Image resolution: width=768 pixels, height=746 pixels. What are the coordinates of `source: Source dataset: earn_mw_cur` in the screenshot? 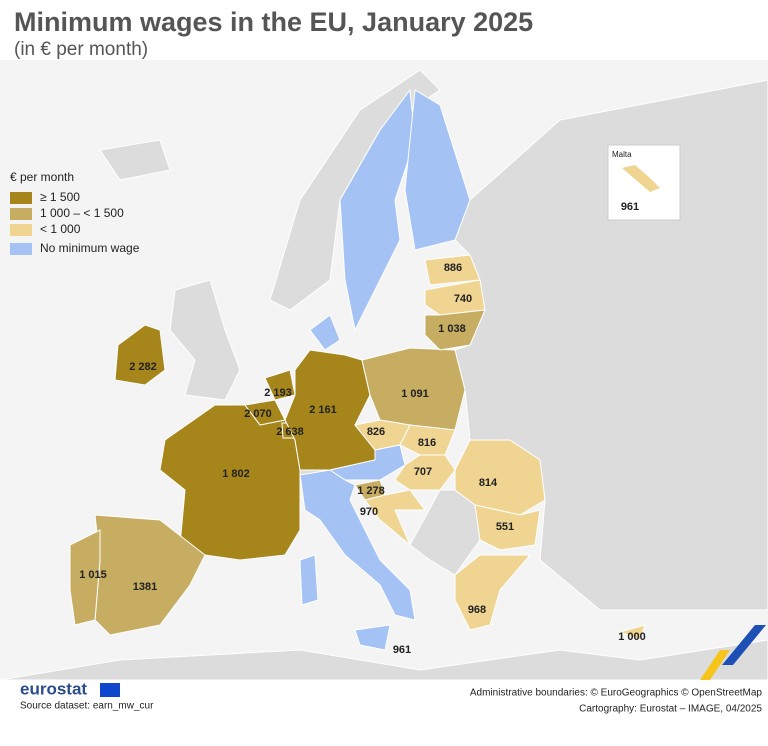 It's located at (87, 706).